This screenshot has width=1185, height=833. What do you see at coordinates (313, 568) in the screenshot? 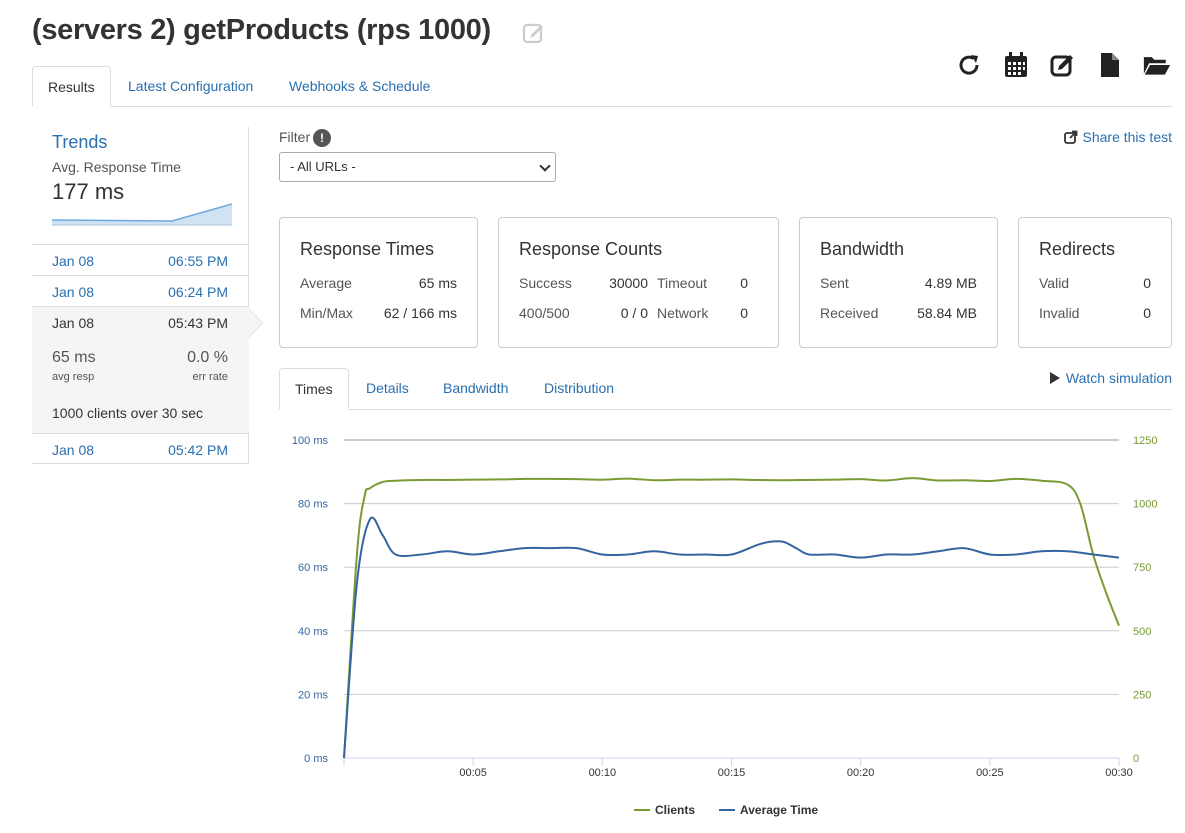
I see `y-left-tick-label: 60 ms` at bounding box center [313, 568].